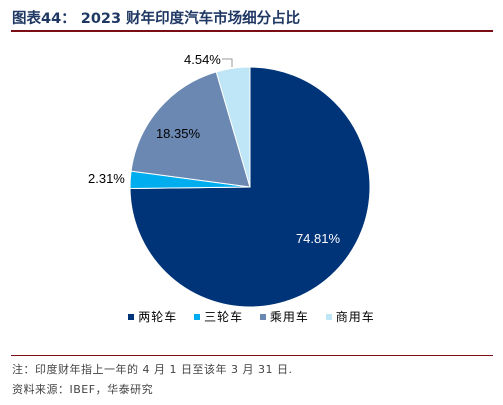  Describe the element at coordinates (262, 316) in the screenshot. I see `legend-swatch-passenger-car` at that location.